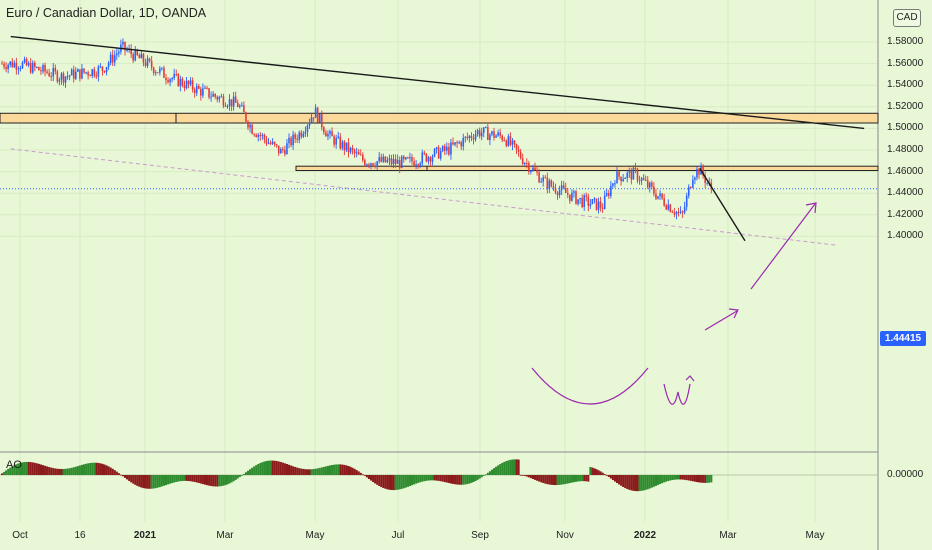 This screenshot has height=550, width=932. What do you see at coordinates (907, 18) in the screenshot?
I see `currency-button: CAD` at bounding box center [907, 18].